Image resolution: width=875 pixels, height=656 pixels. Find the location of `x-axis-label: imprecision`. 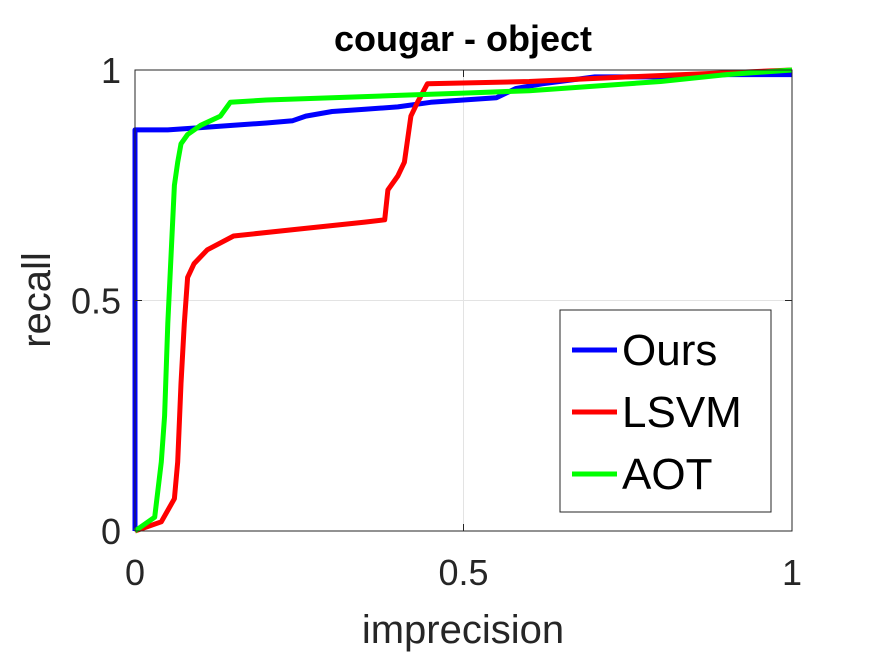

x-axis-label: imprecision is located at coordinates (463, 630).